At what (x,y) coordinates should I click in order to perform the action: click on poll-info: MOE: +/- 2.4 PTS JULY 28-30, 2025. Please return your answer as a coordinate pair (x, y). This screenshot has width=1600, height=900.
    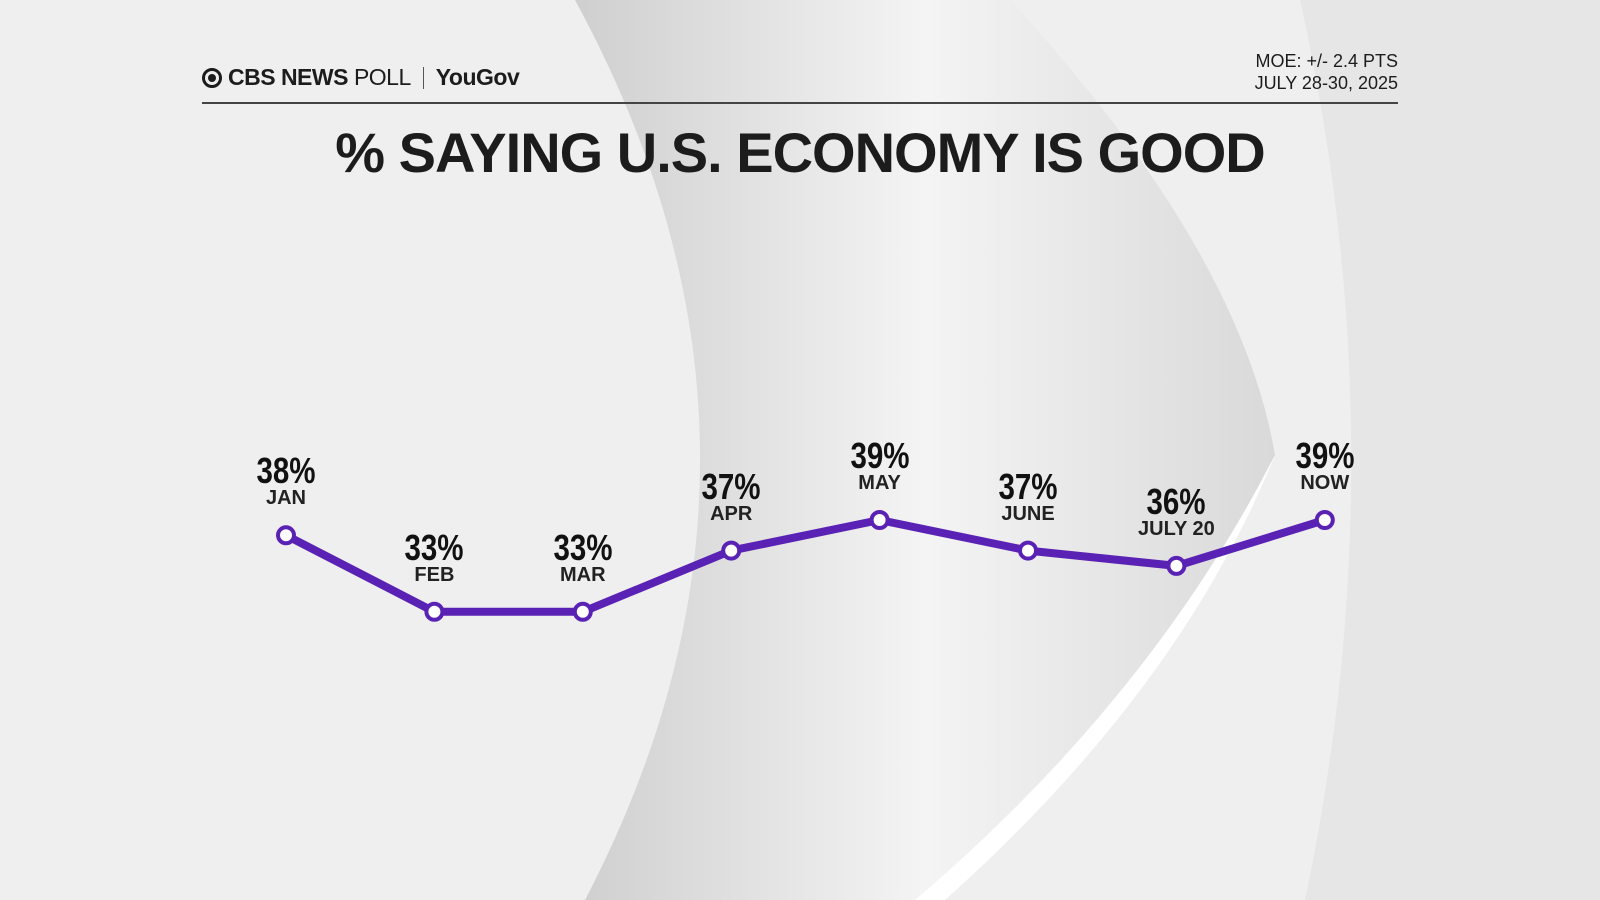
    Looking at the image, I should click on (1326, 72).